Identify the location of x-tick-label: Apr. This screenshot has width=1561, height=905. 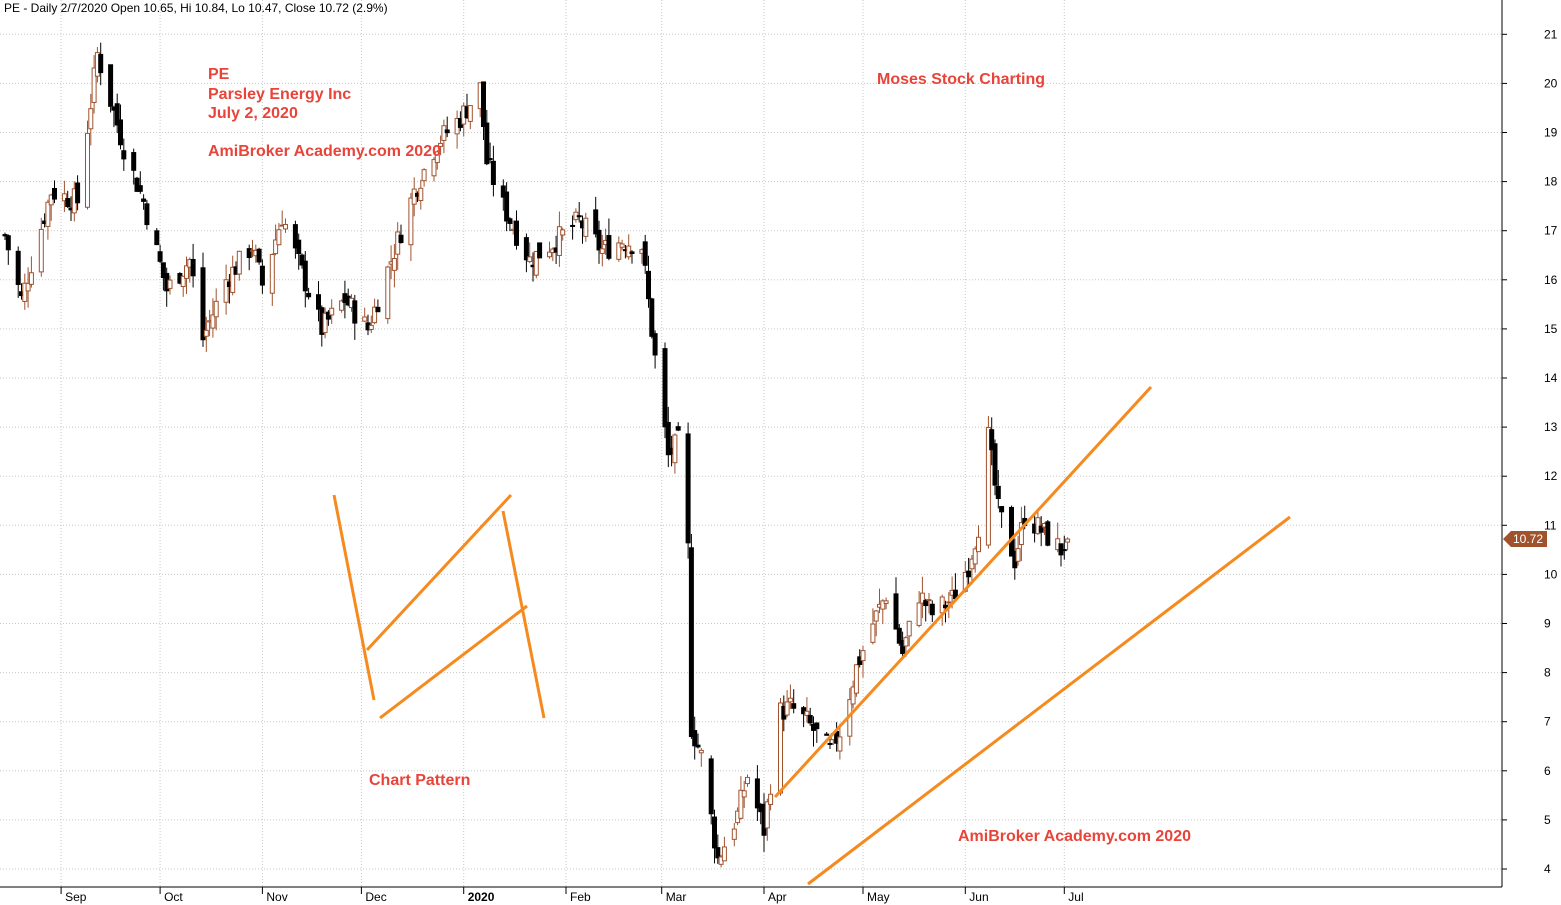
(777, 897).